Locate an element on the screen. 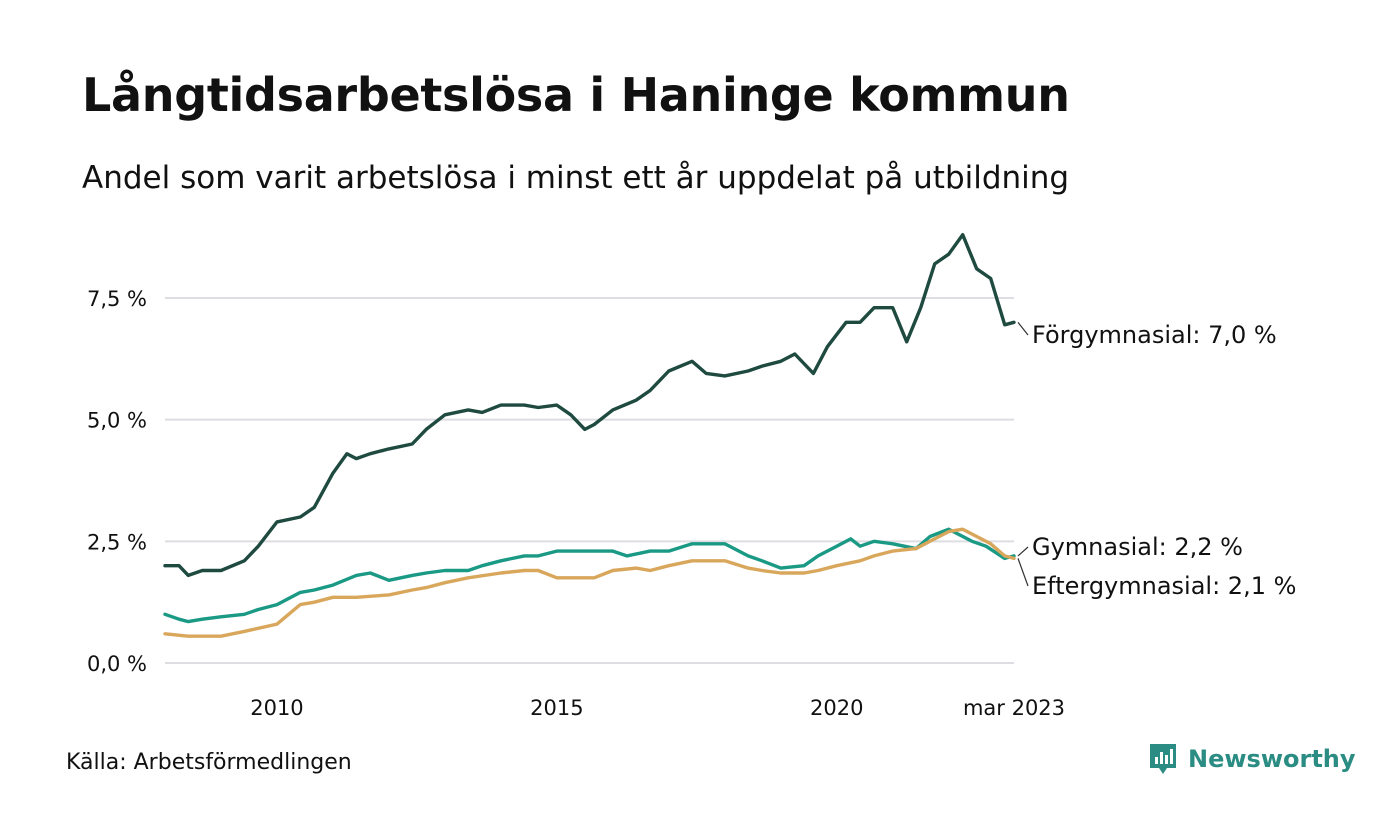 This screenshot has height=840, width=1400. end-label-forgymnasial: Förgymnasial: 7,0 % is located at coordinates (1154, 335).